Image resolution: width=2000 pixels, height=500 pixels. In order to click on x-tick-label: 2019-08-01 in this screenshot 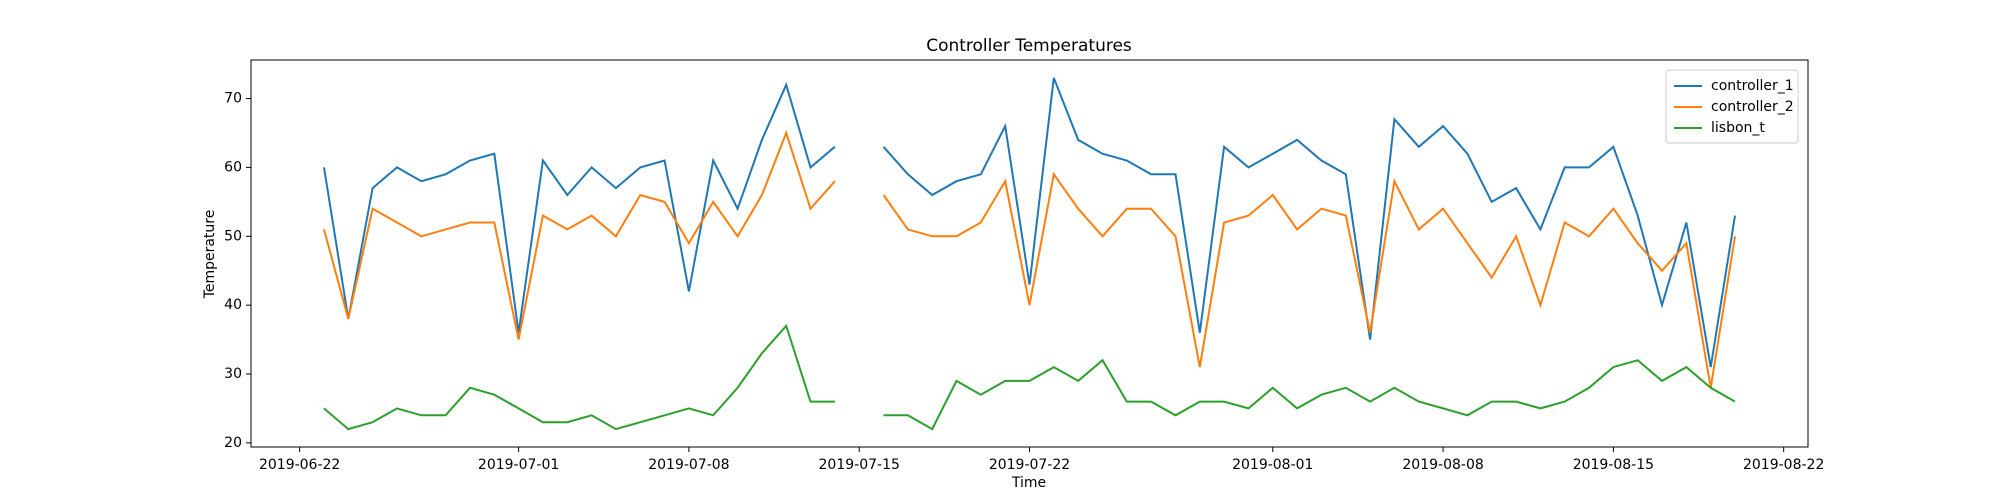, I will do `click(1272, 465)`.